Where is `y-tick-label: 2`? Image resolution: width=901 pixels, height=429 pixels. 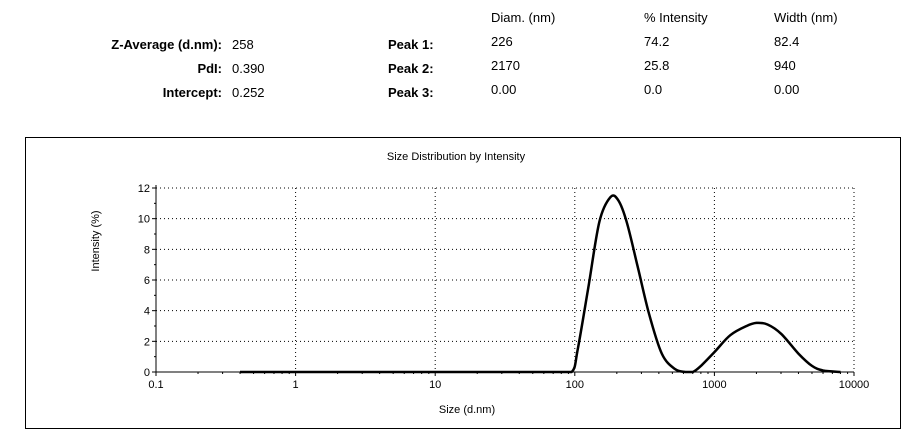
y-tick-label: 2 is located at coordinates (147, 342).